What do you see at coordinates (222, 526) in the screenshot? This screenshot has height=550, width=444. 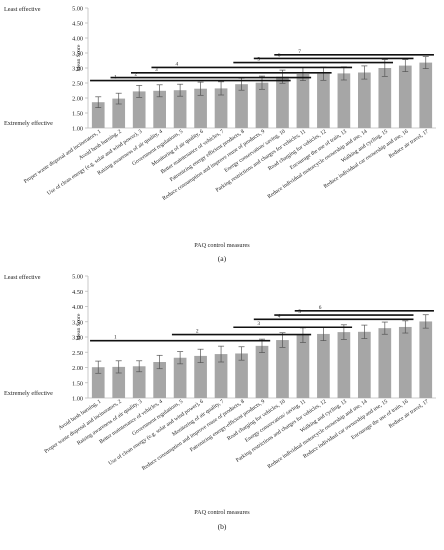 I see `panel-label: (b)` at bounding box center [222, 526].